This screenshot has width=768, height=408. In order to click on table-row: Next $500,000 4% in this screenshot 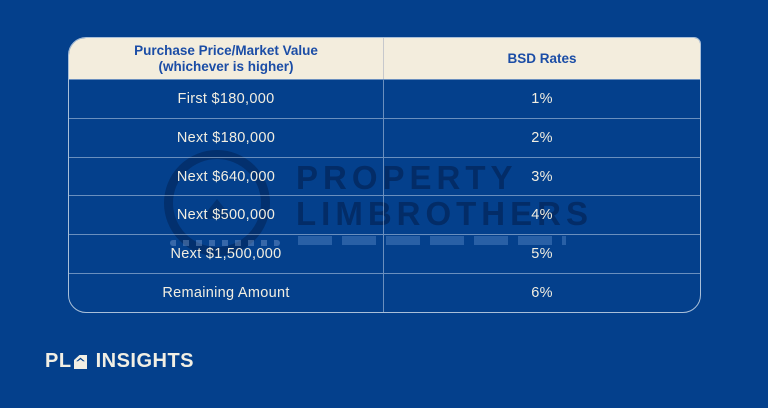, I will do `click(384, 215)`.